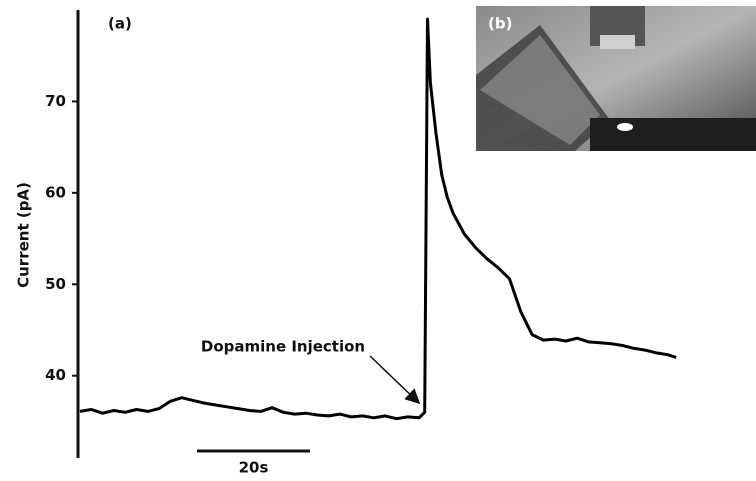 This screenshot has width=756, height=481. Describe the element at coordinates (120, 24) in the screenshot. I see `panel-label: (a)` at that location.